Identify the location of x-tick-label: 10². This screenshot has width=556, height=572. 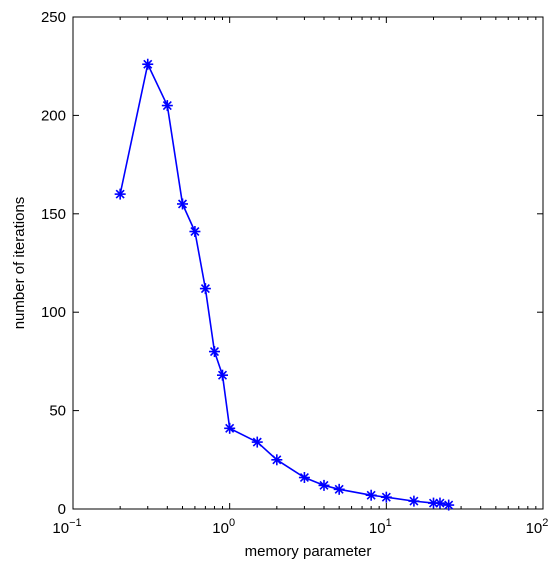
(537, 527).